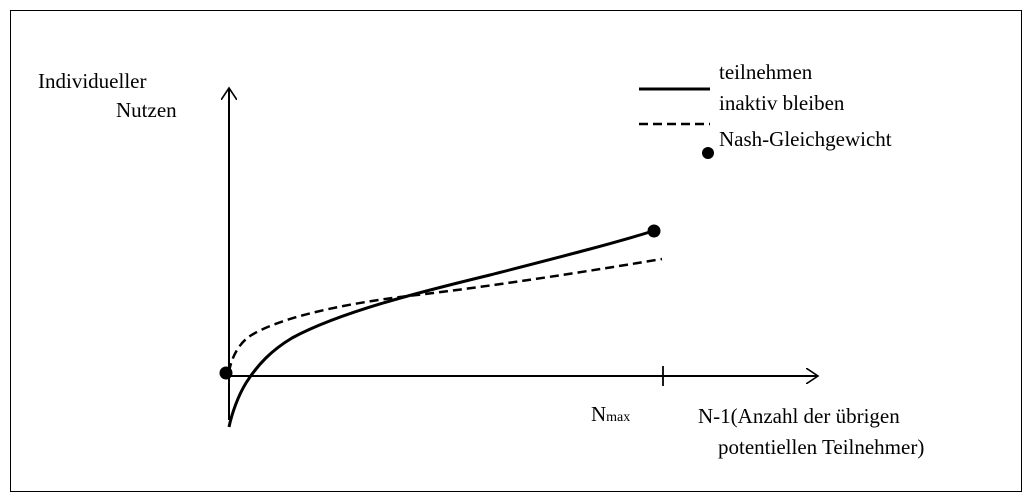  What do you see at coordinates (799, 416) in the screenshot?
I see `x-axis-label-line1: N-1(Anzahl der übrigen` at bounding box center [799, 416].